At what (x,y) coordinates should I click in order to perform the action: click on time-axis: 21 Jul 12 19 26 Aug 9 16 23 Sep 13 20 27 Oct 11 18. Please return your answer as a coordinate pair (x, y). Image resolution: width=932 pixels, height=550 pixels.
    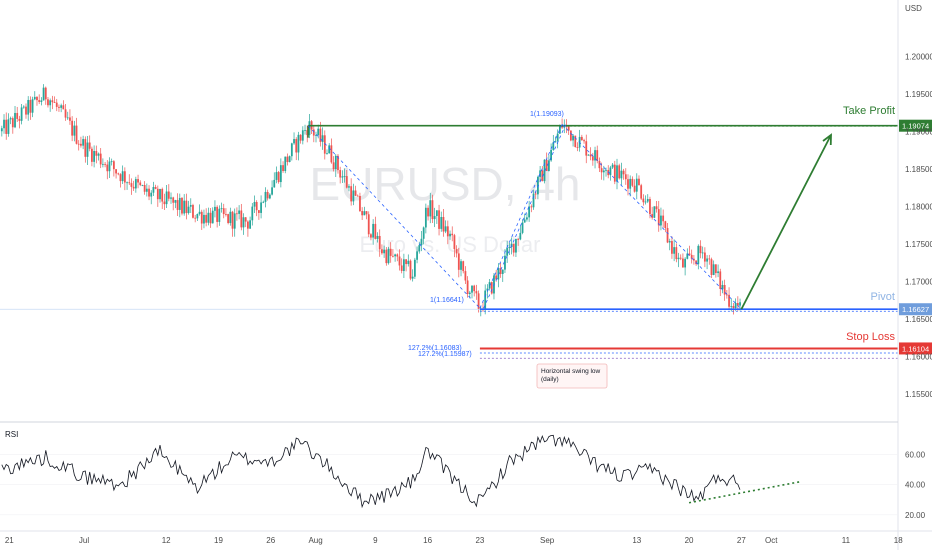
    Looking at the image, I should click on (466, 537).